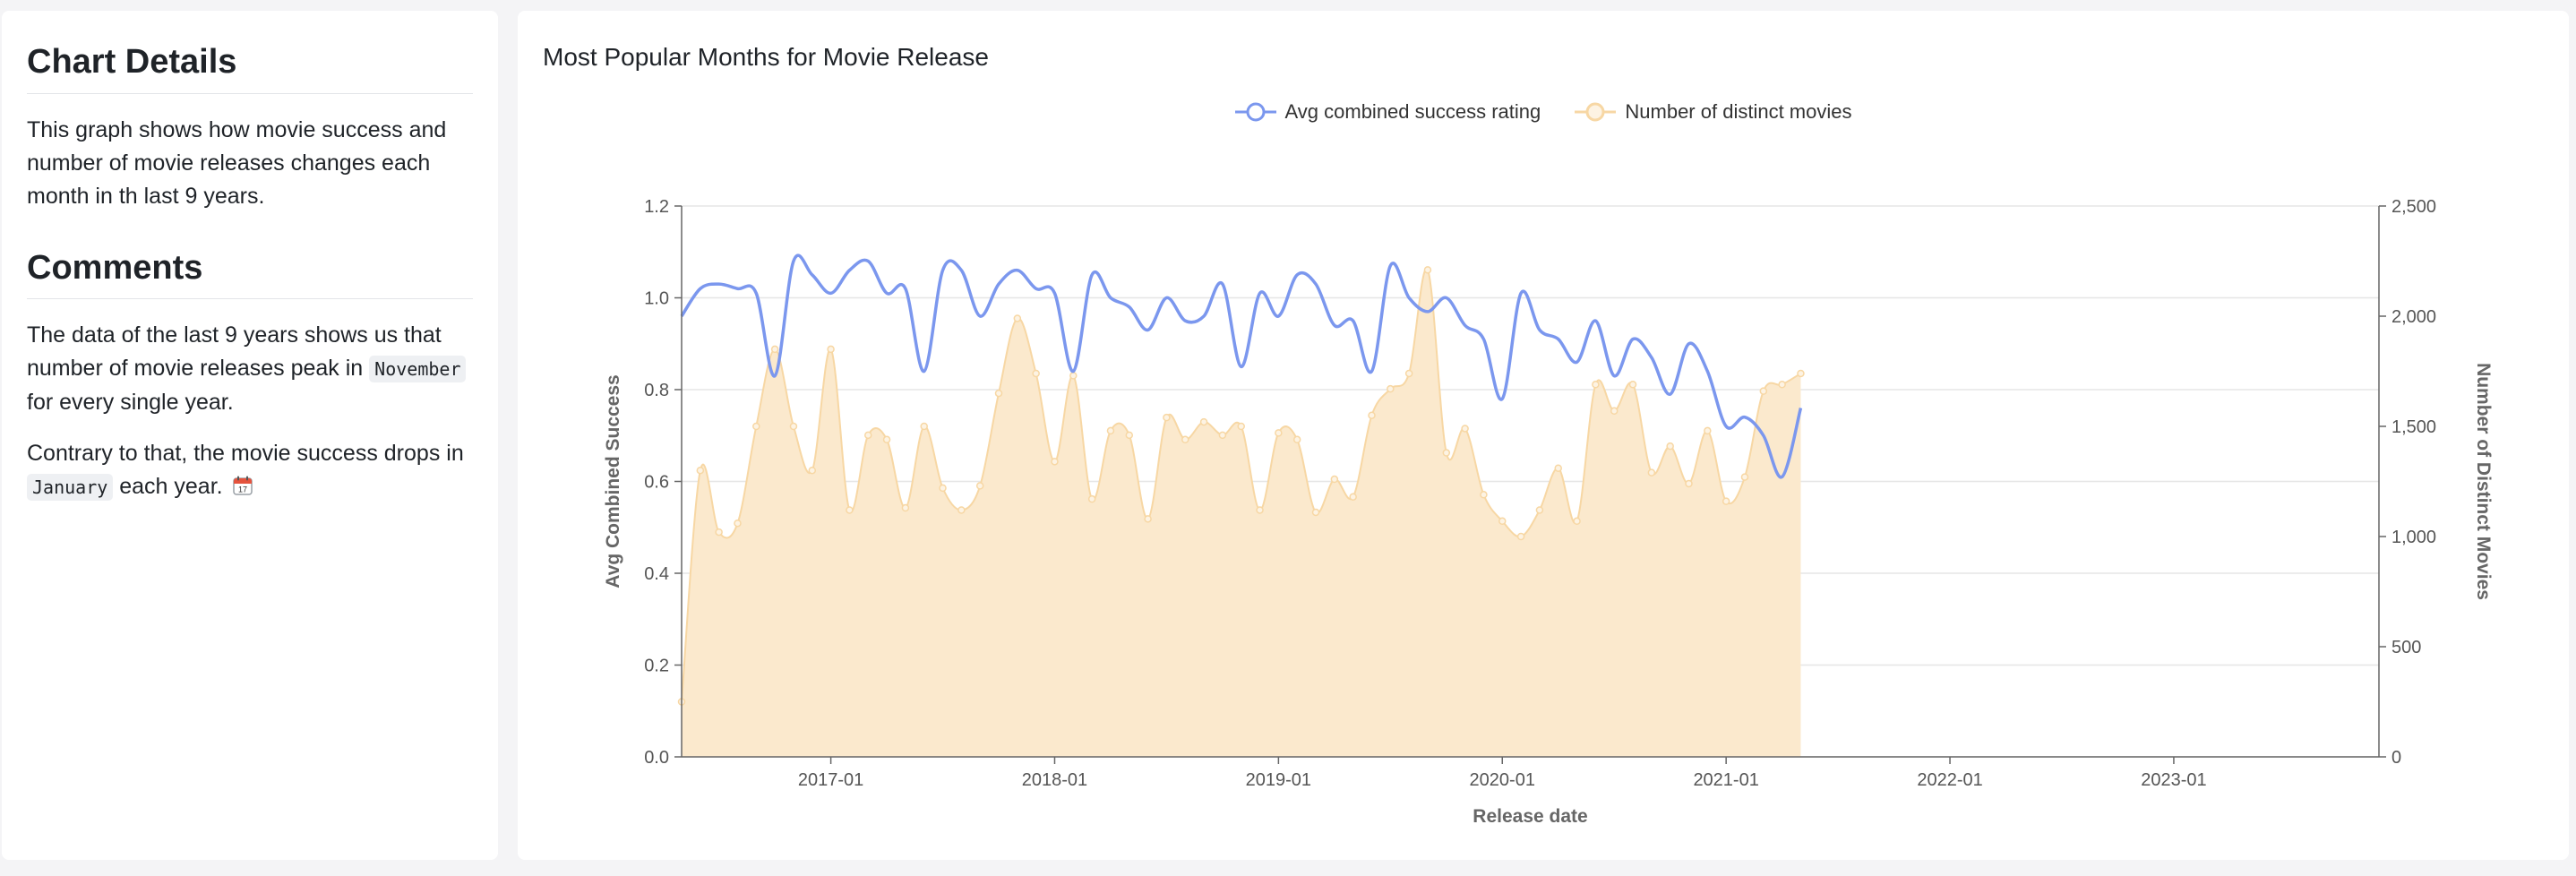 The image size is (2576, 876). Describe the element at coordinates (2413, 317) in the screenshot. I see `y-right-tick-label: 2,000` at that location.